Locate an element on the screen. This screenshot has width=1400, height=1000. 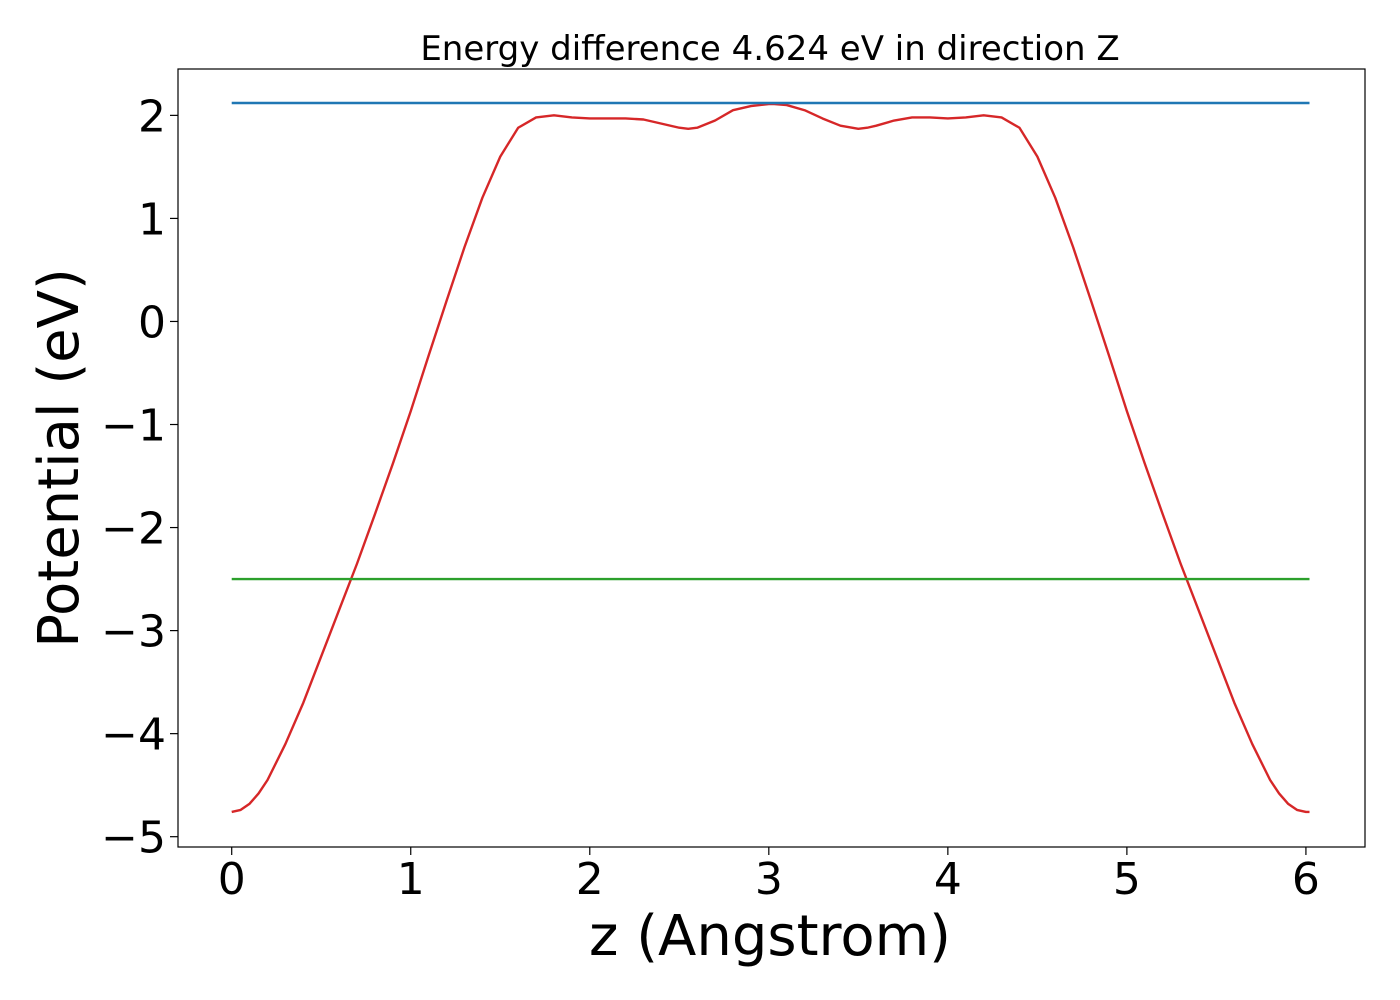
y-tick-label: −1 is located at coordinates (133, 426).